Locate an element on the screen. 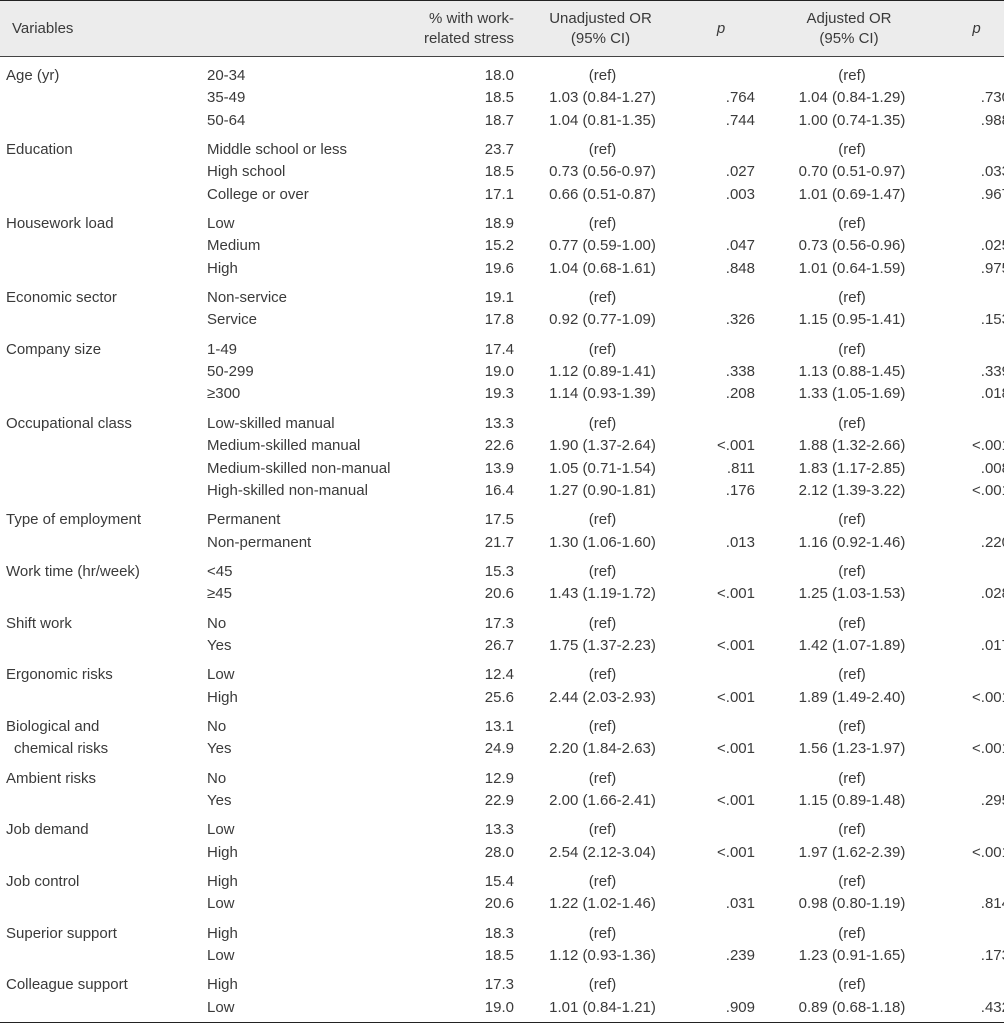  adjusted-or-value: 1.89 (1.49-2.40) is located at coordinates (852, 697).